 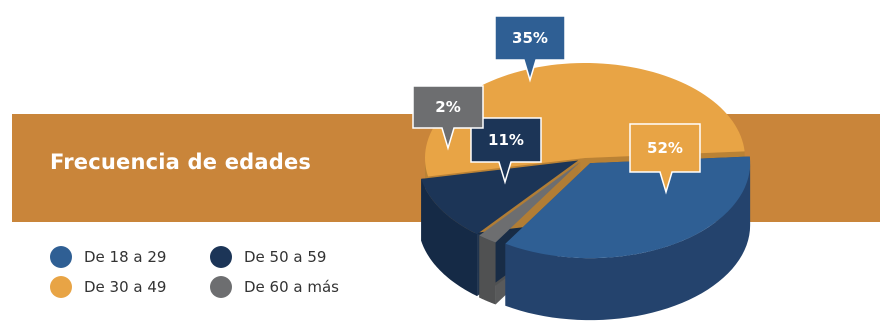 I want to click on legend-item-60-mas: De 60 a más, so click(x=274, y=287).